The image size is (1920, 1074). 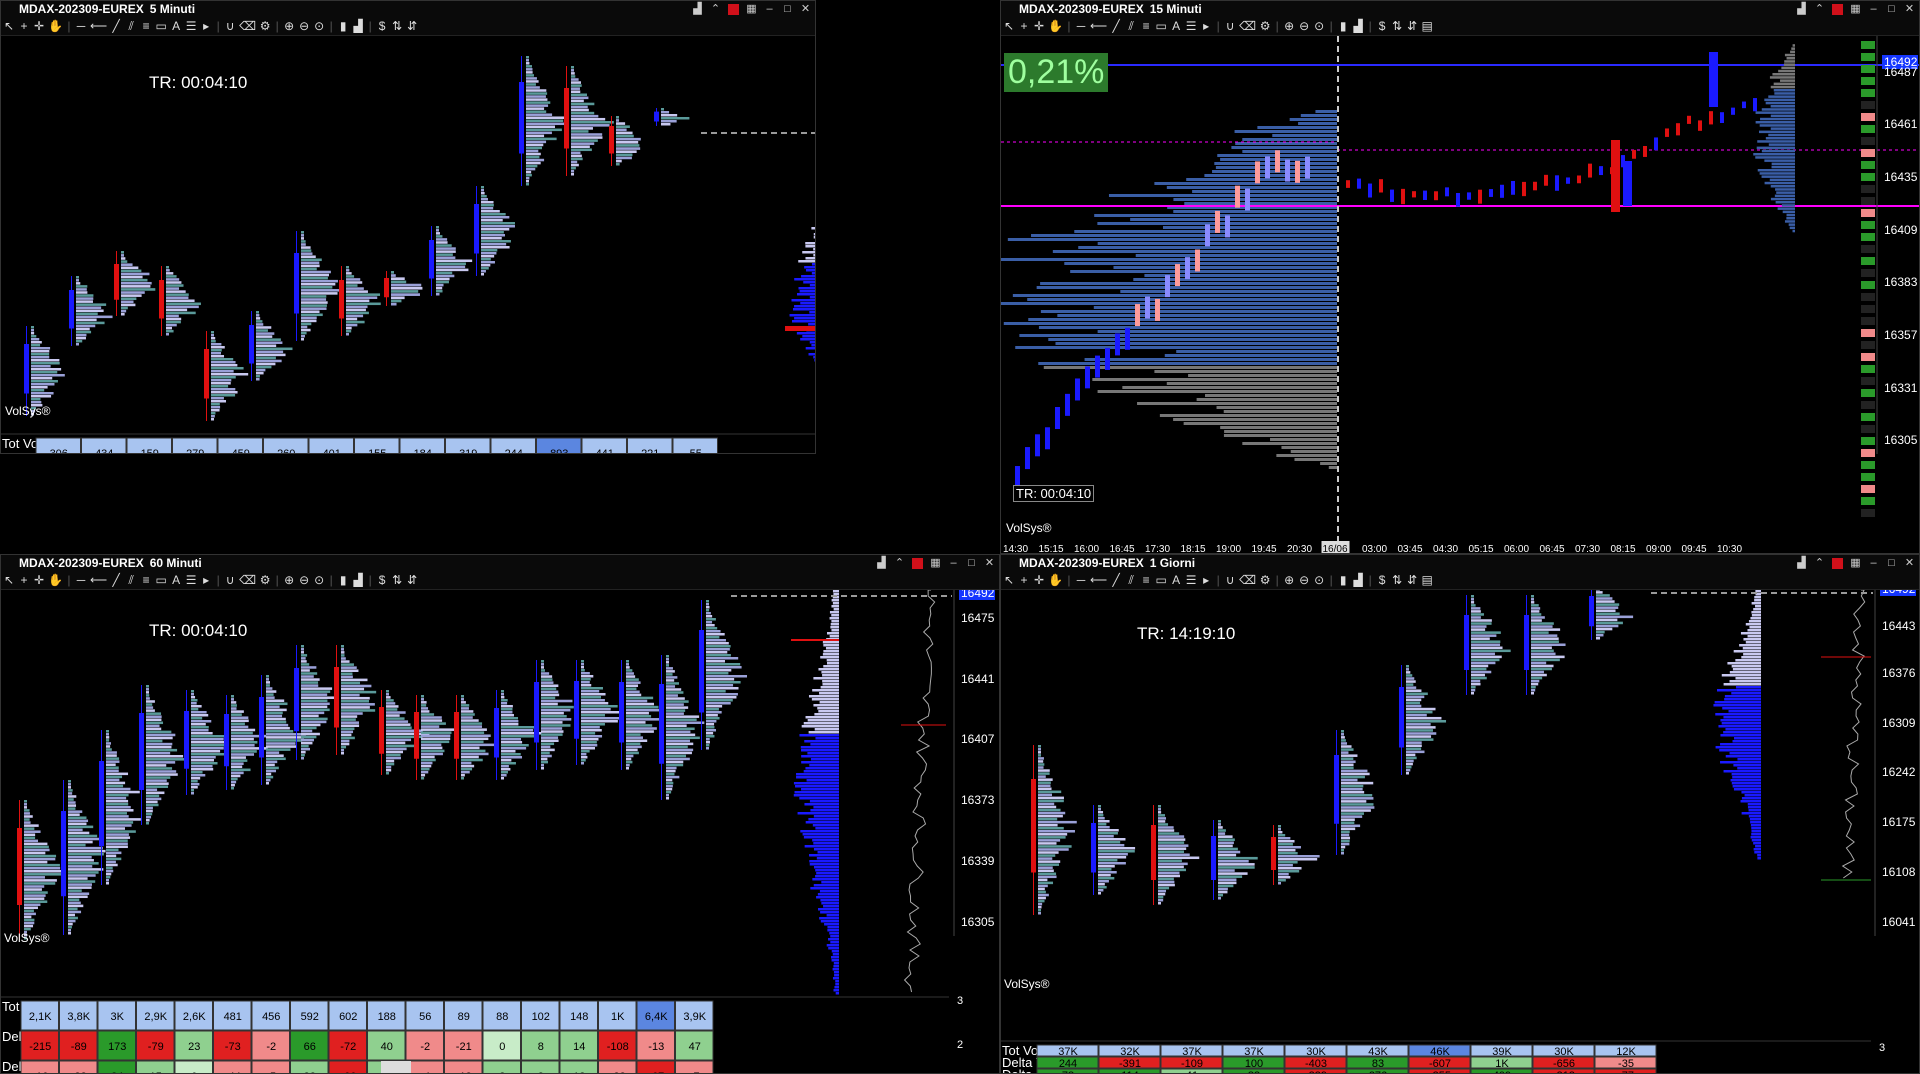 I want to click on eraser-icon: ⌫, so click(x=248, y=26).